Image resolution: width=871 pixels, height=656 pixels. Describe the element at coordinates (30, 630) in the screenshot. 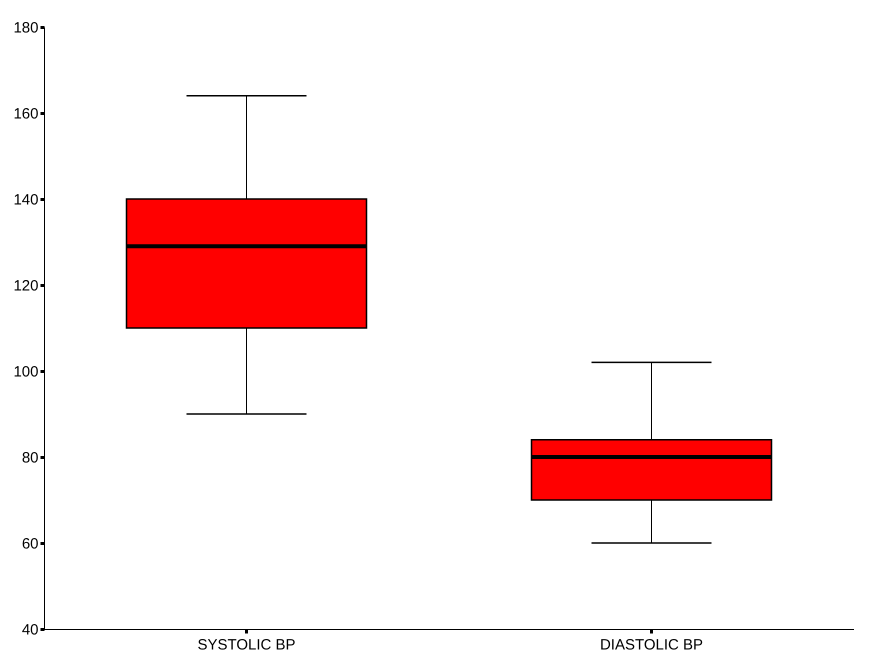

I see `y-tick-label: 40` at that location.